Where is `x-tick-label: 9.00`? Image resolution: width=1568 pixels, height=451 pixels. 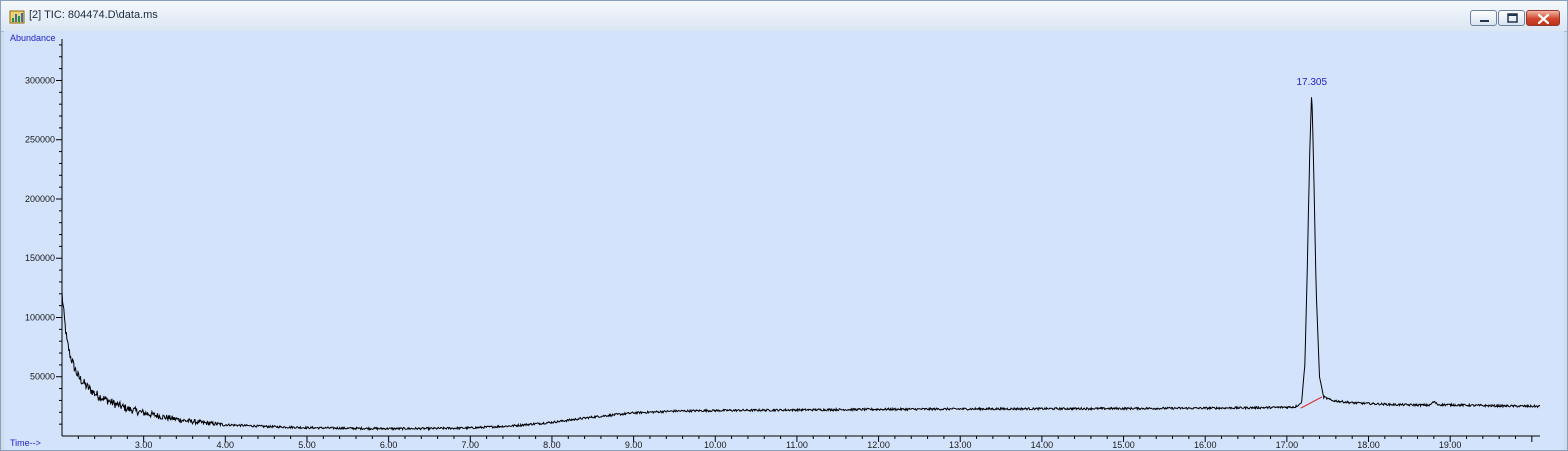
x-tick-label: 9.00 is located at coordinates (634, 445).